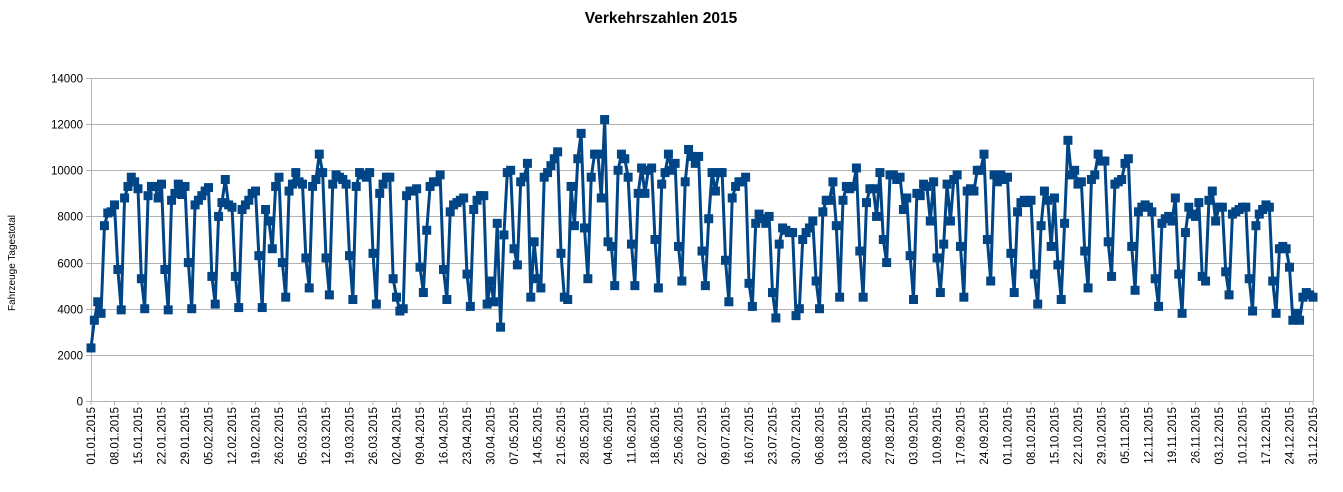 The width and height of the screenshot is (1343, 492). What do you see at coordinates (70, 311) in the screenshot?
I see `y-tick-label: 4000` at bounding box center [70, 311].